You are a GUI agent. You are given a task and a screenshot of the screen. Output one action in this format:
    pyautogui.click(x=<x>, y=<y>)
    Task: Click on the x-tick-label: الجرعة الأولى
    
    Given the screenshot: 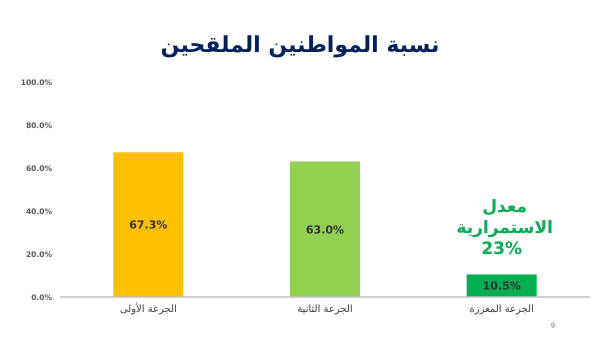 What is the action you would take?
    pyautogui.click(x=148, y=308)
    